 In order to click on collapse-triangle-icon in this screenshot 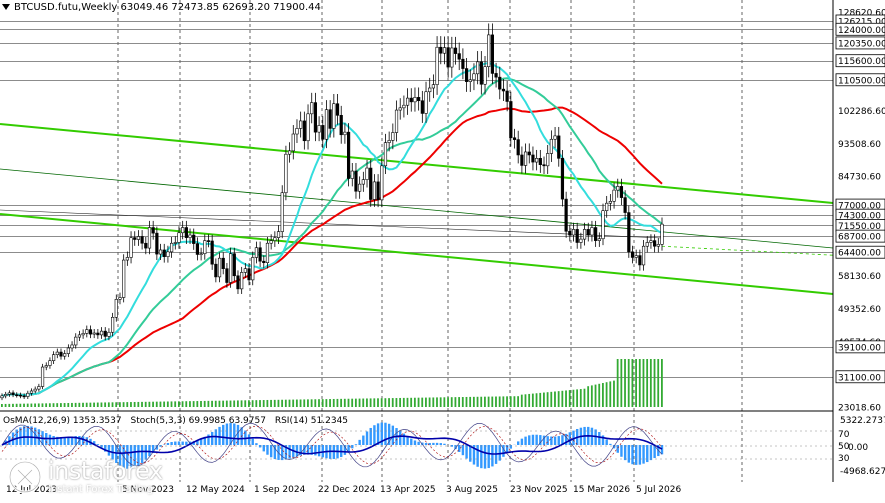, I will do `click(6, 7)`.